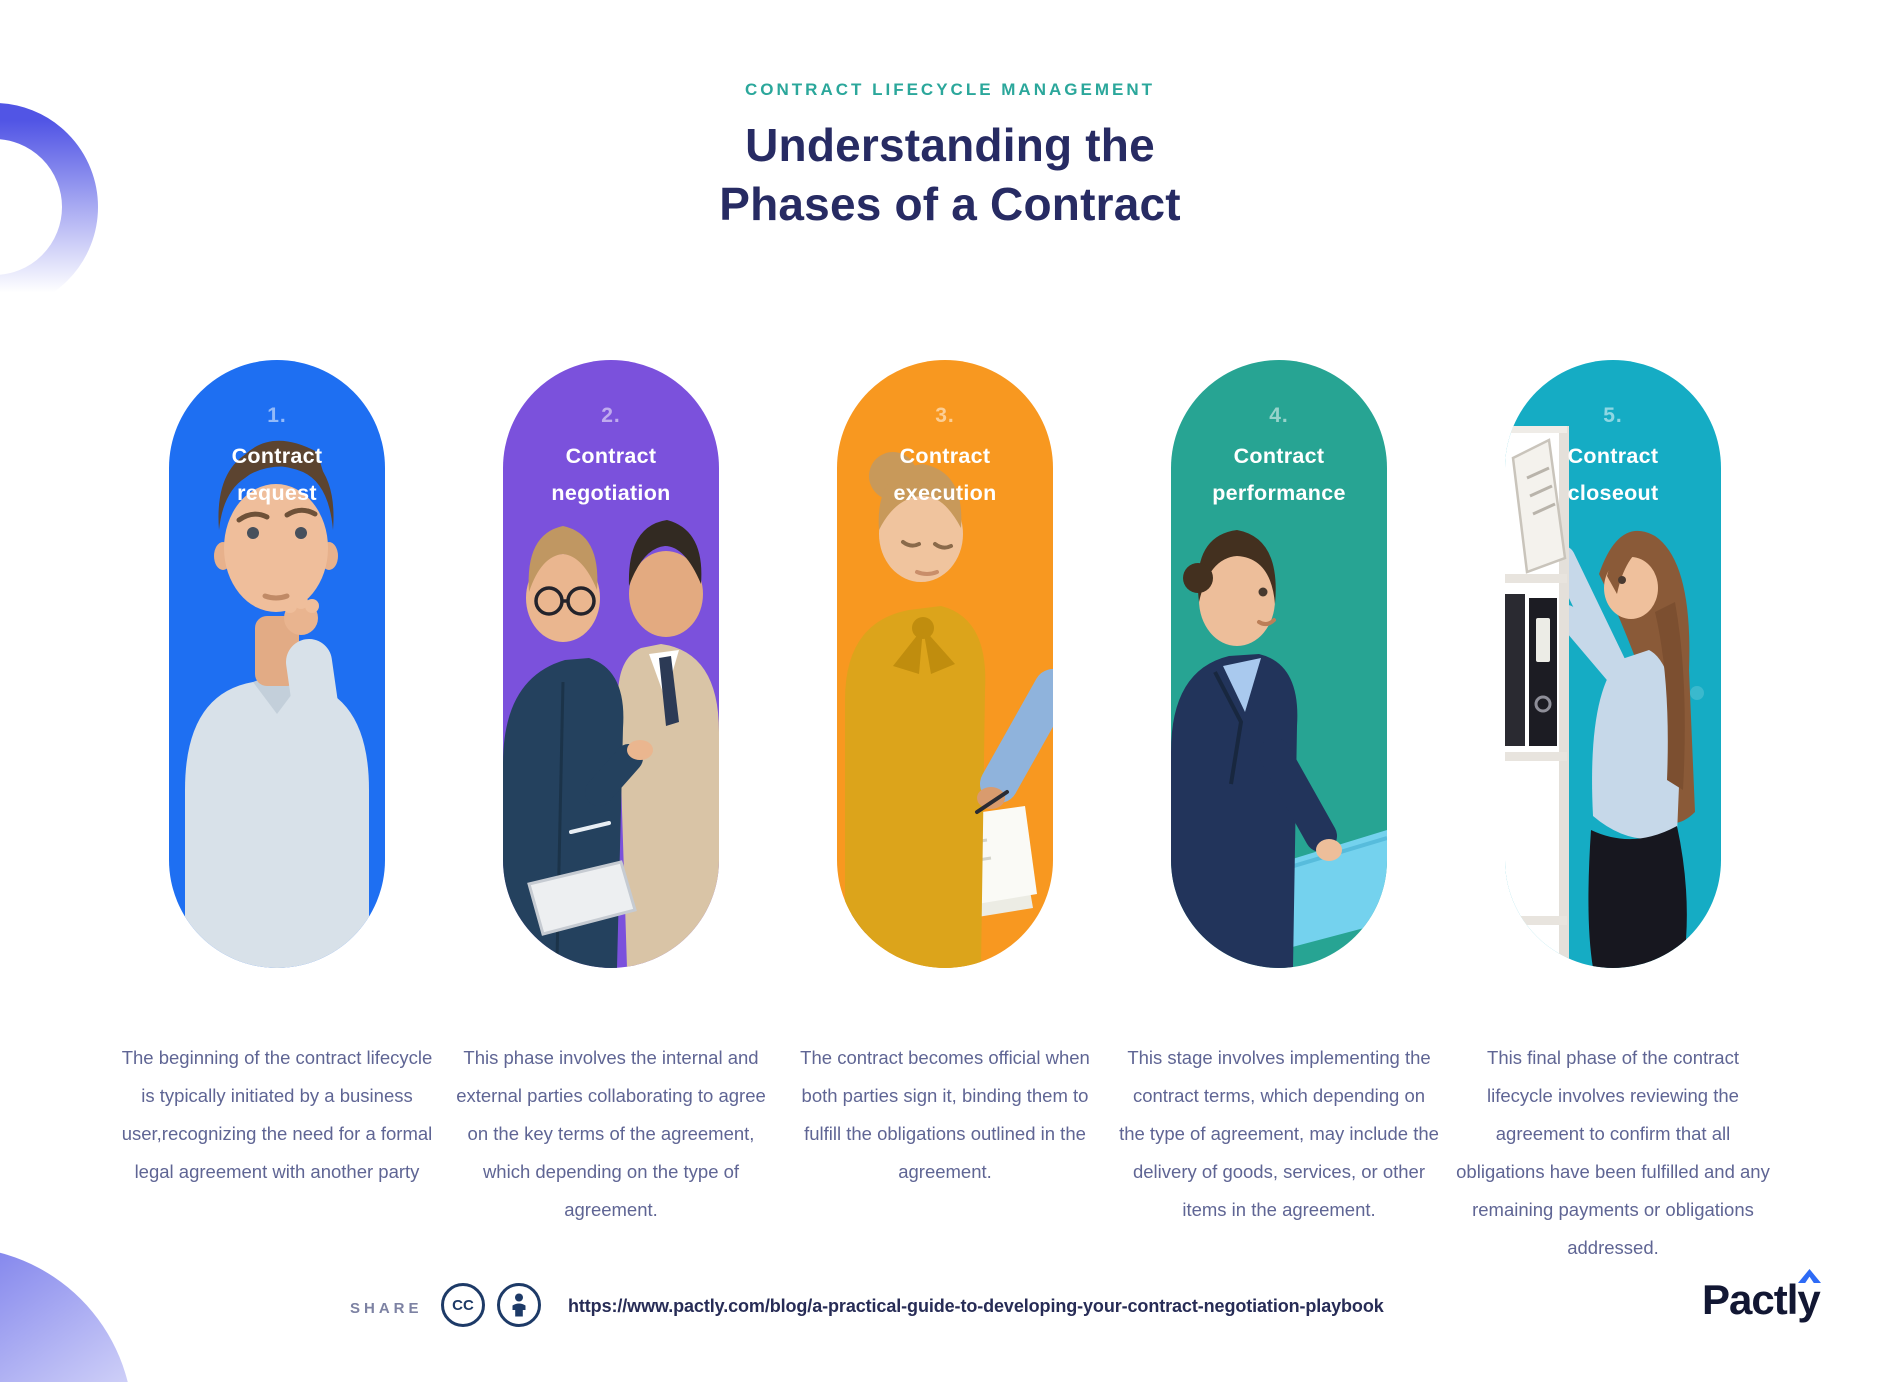 The height and width of the screenshot is (1382, 1900). I want to click on pactly-logo: Pactly, so click(1761, 1296).